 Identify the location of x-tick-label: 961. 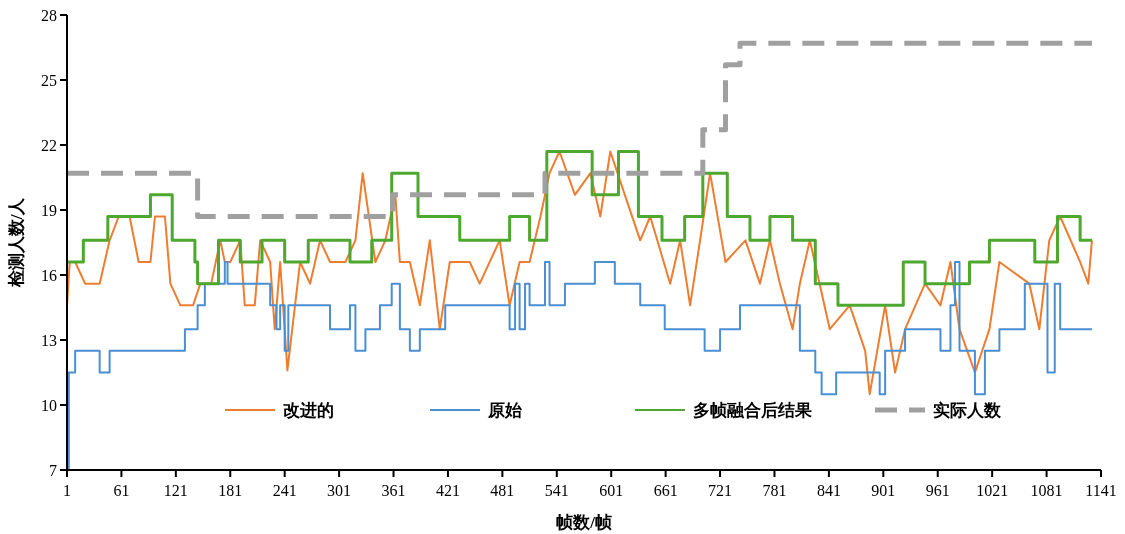
(937, 490).